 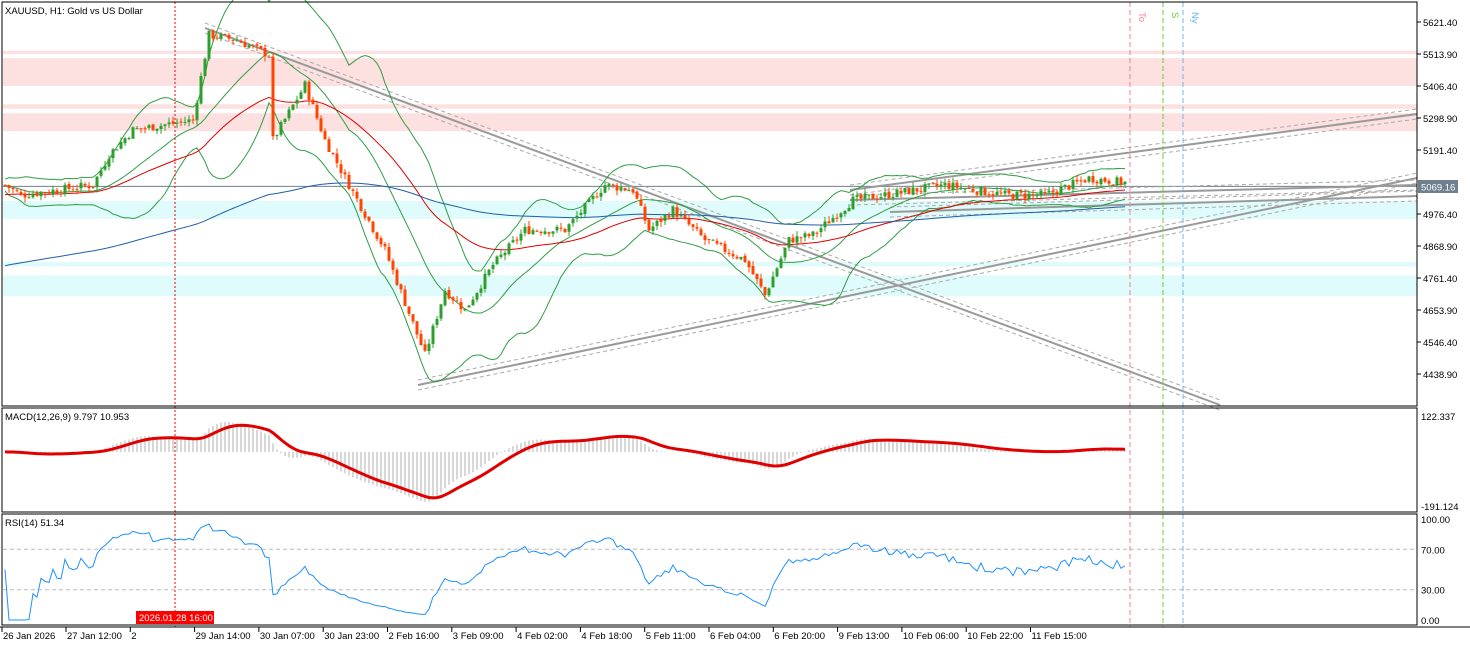 What do you see at coordinates (565, 461) in the screenshot?
I see `macd-signal-line` at bounding box center [565, 461].